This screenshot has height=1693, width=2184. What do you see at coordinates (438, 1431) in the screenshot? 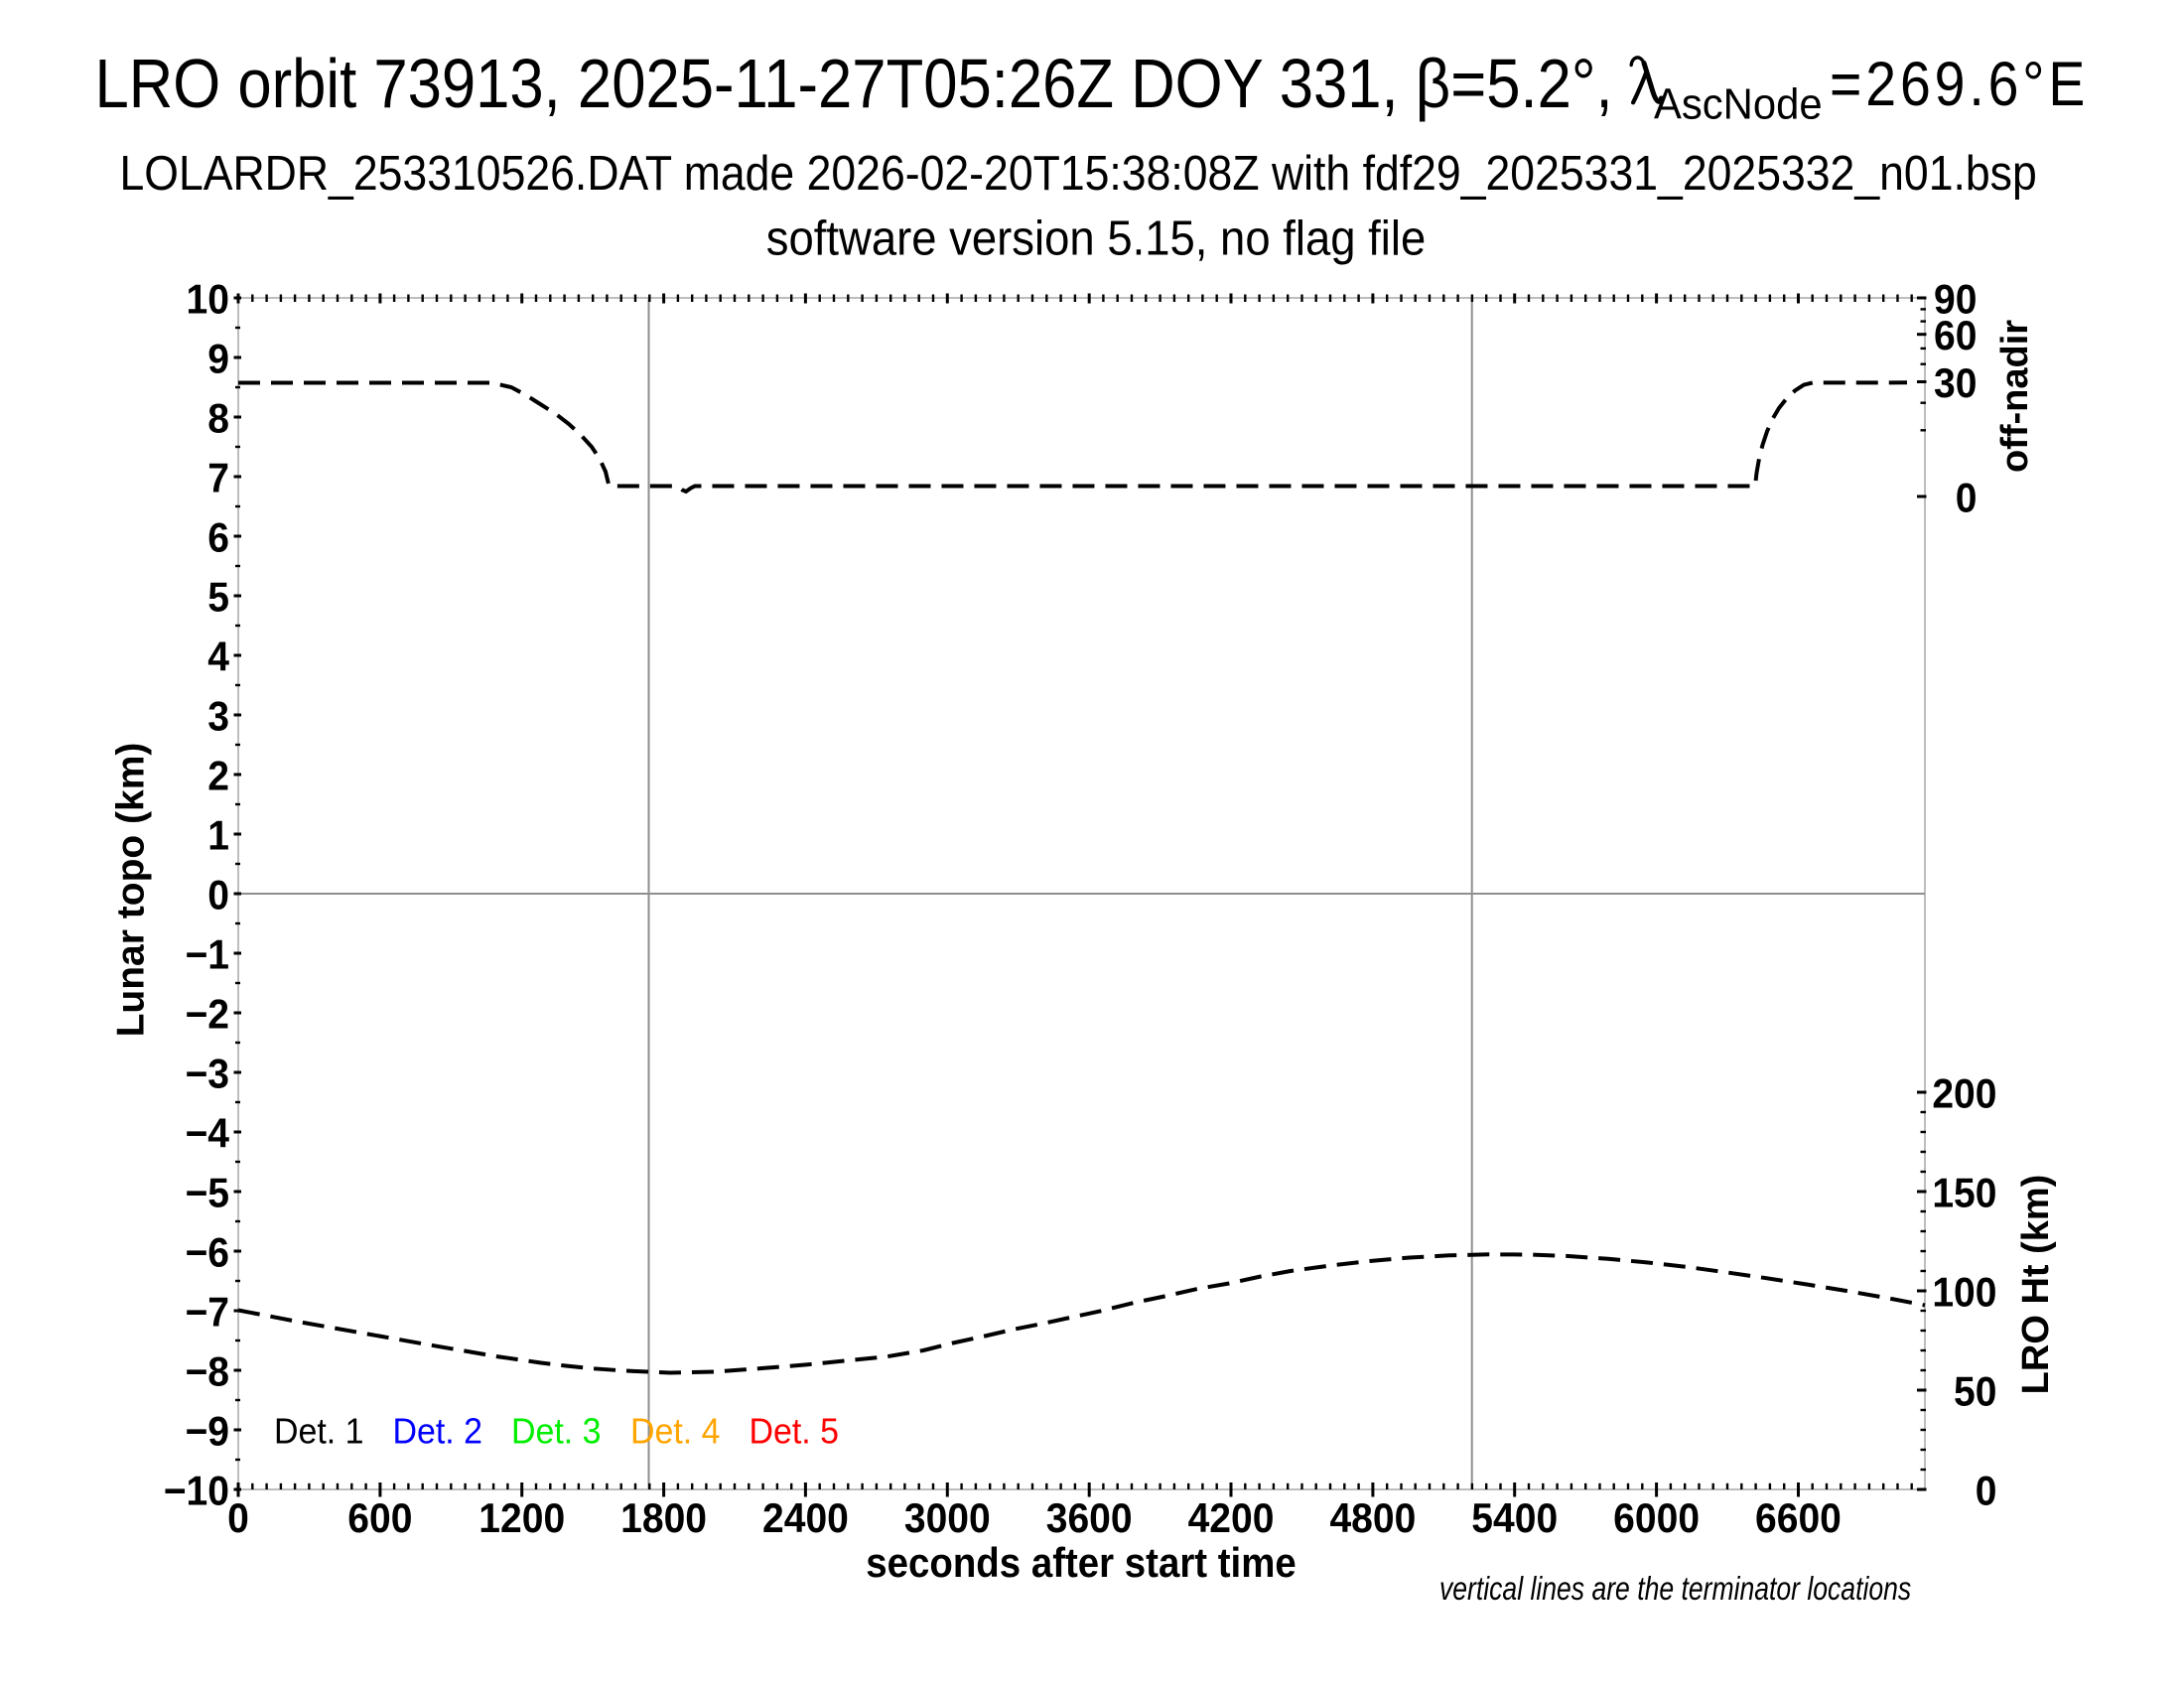
I see `svg-text: Det. 2` at bounding box center [438, 1431].